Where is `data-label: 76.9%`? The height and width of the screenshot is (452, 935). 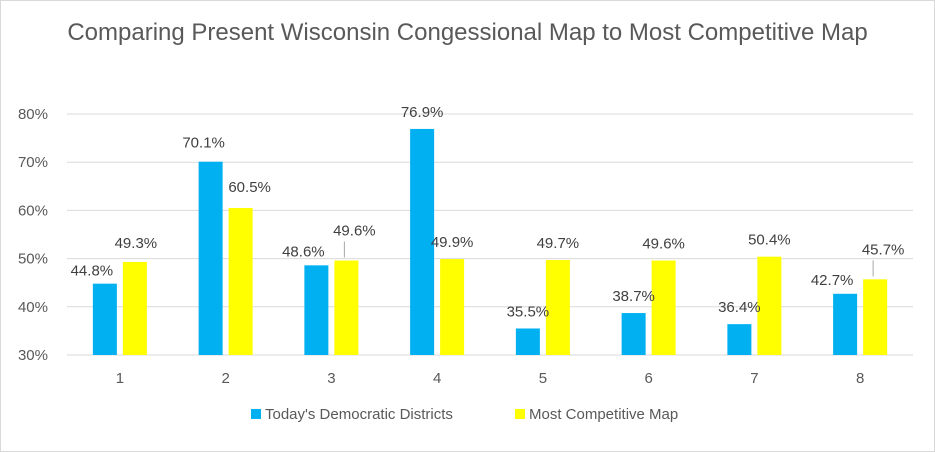 data-label: 76.9% is located at coordinates (422, 112).